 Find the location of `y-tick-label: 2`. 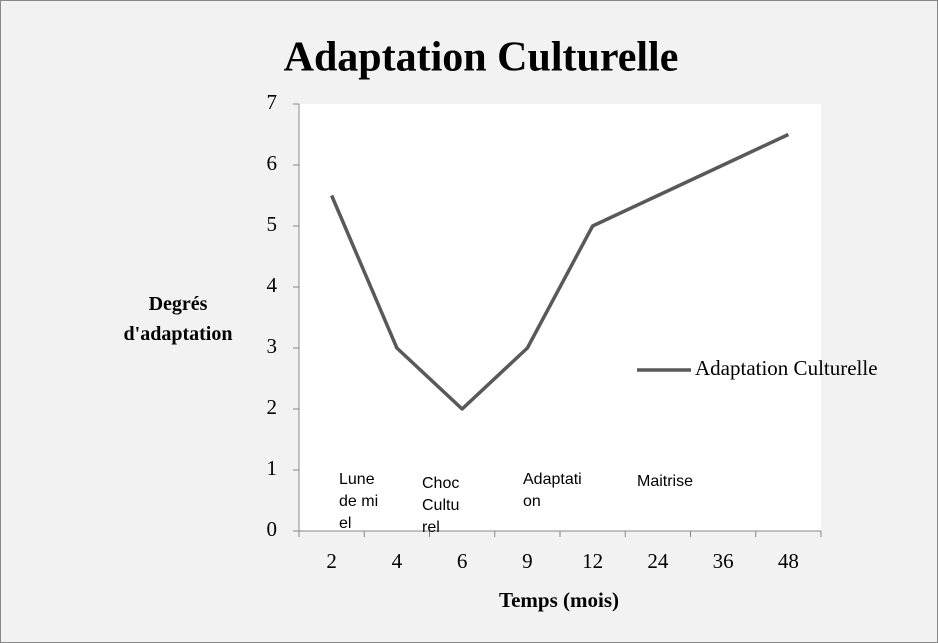

y-tick-label: 2 is located at coordinates (272, 407).